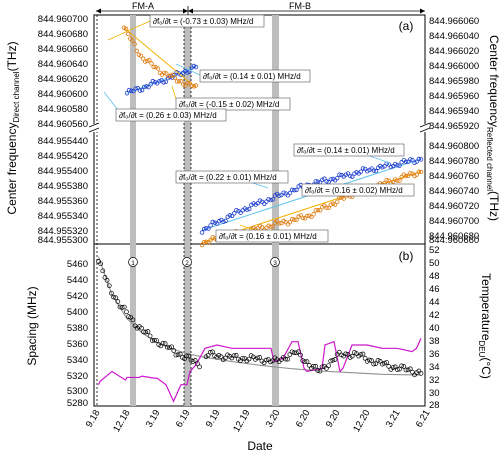 This screenshot has height=463, width=500. What do you see at coordinates (203, 21) in the screenshot?
I see `annotation-text: ∂f₀/∂t = (-0.73 ± 0.03) MHz/d` at bounding box center [203, 21].